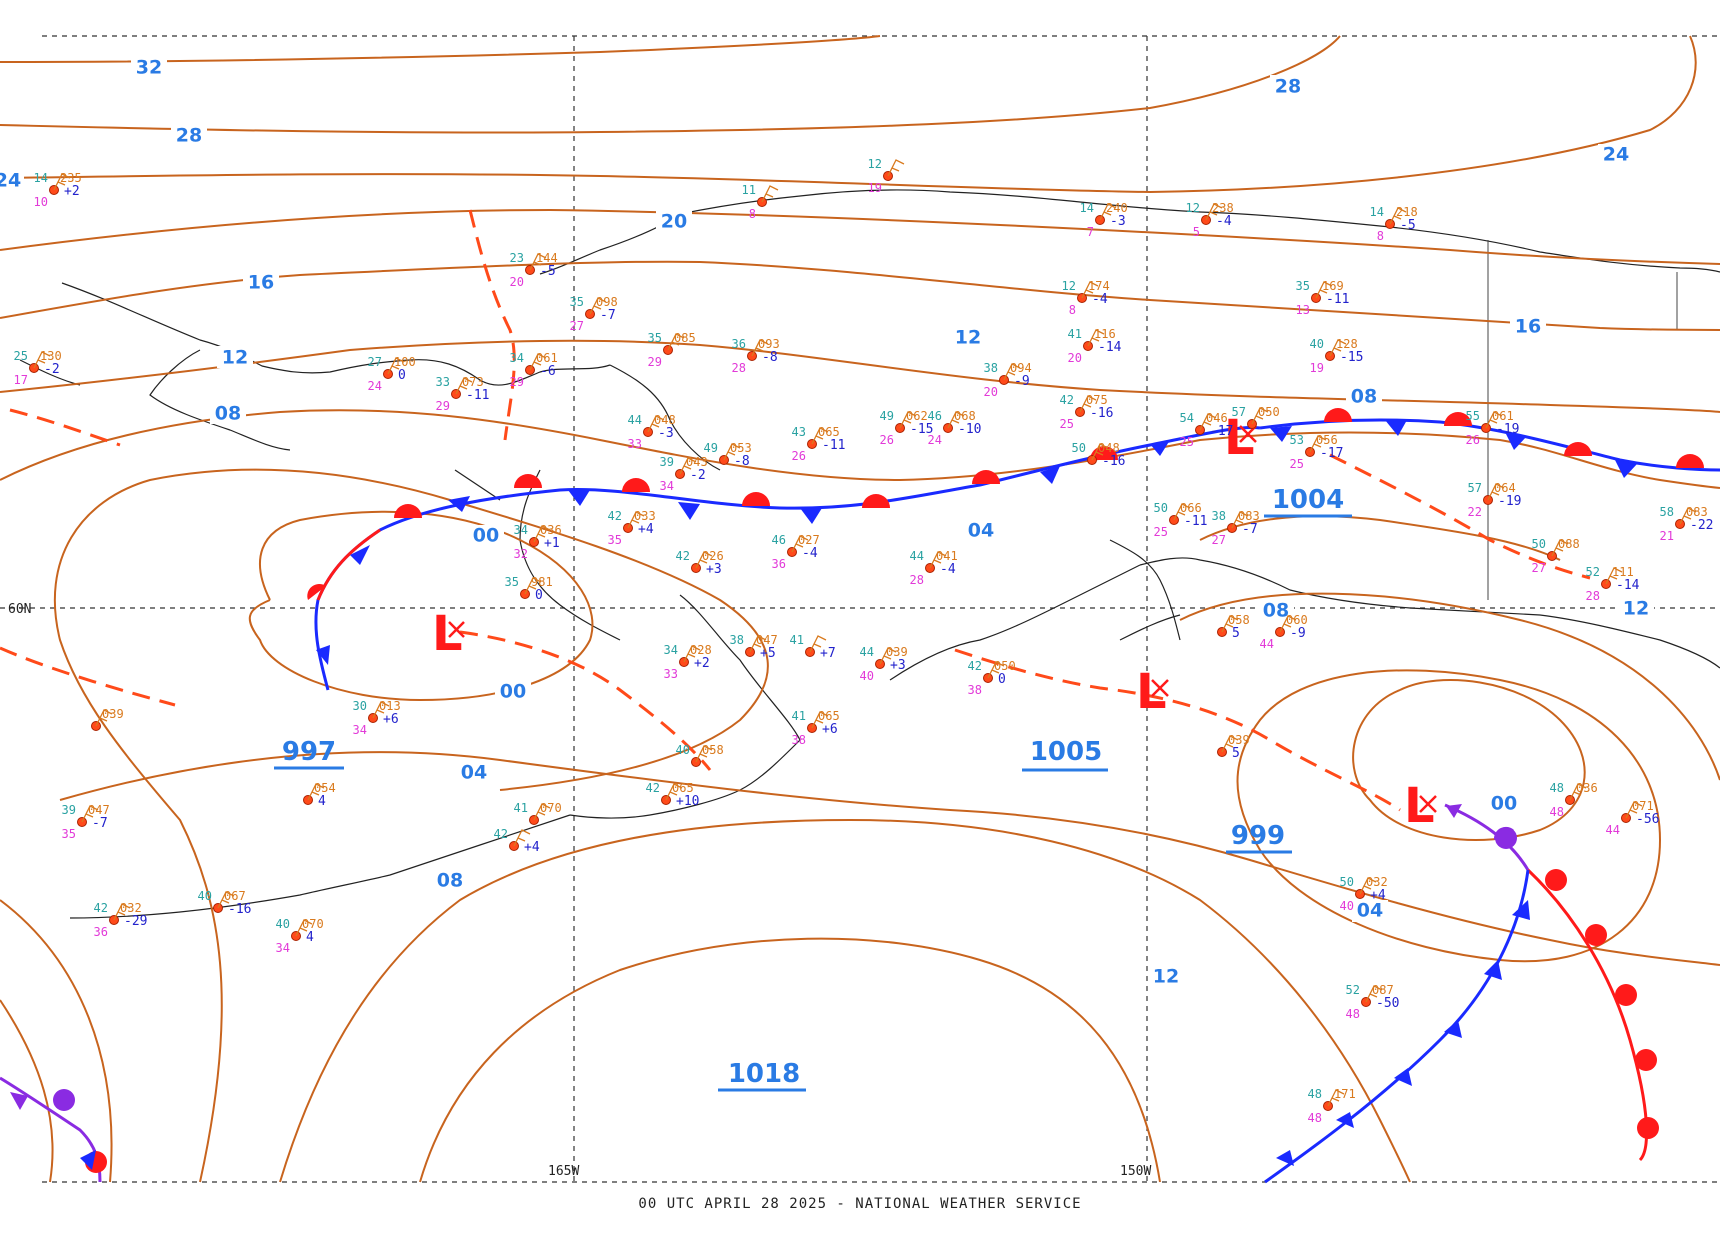 The width and height of the screenshot is (1720, 1260). What do you see at coordinates (702, 663) in the screenshot?
I see `station-pressure-tendency: +2` at bounding box center [702, 663].